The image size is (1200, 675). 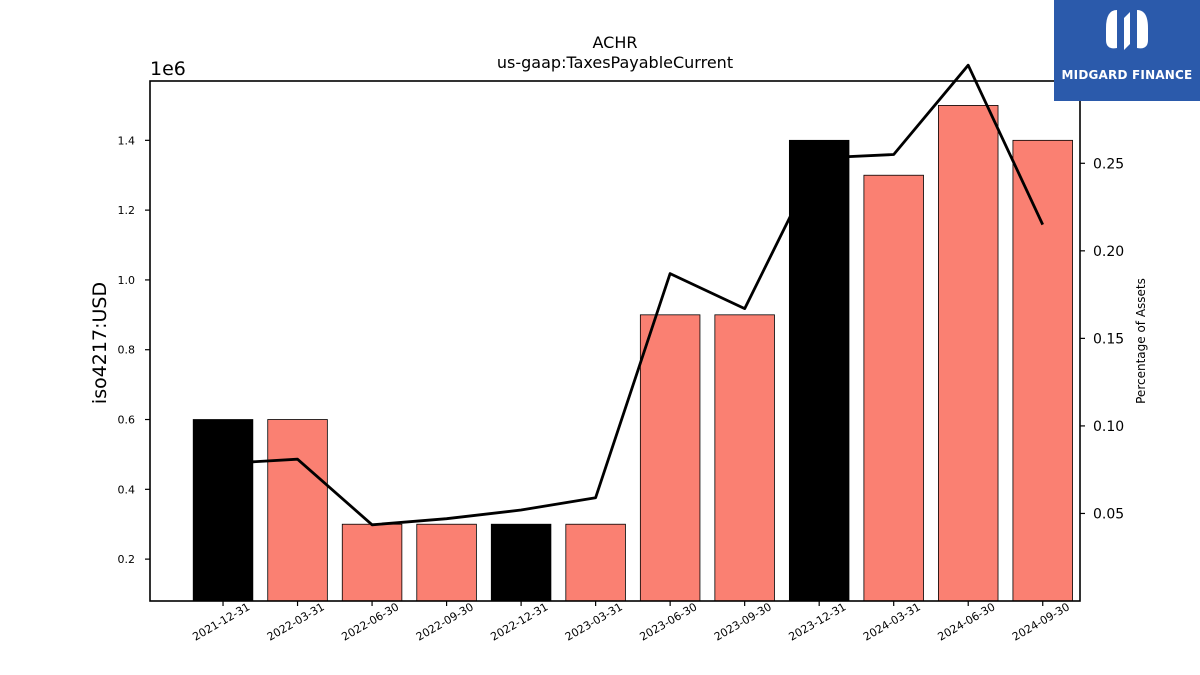 What do you see at coordinates (445, 621) in the screenshot?
I see `x-tick-label: 2022-09-30` at bounding box center [445, 621].